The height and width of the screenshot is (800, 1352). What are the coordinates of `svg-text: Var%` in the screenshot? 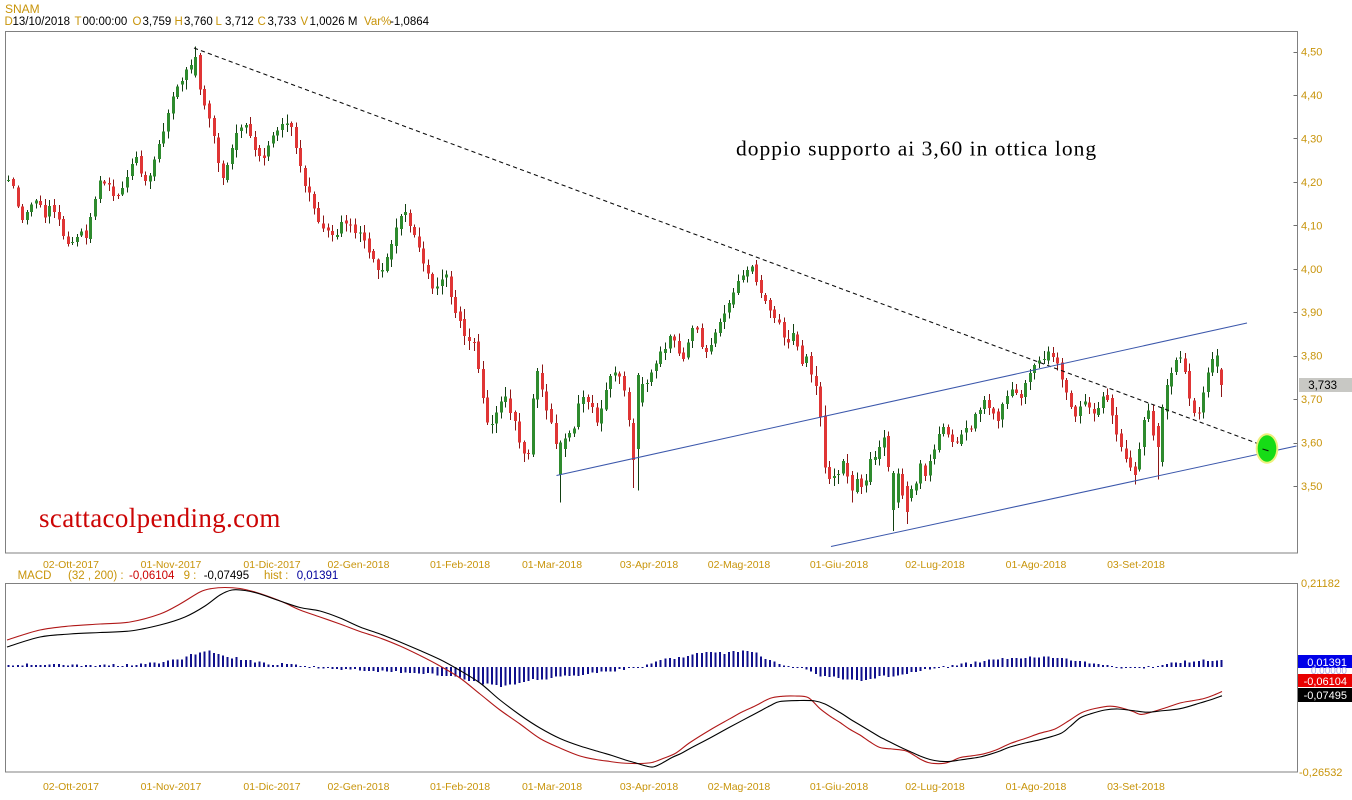 It's located at (377, 22).